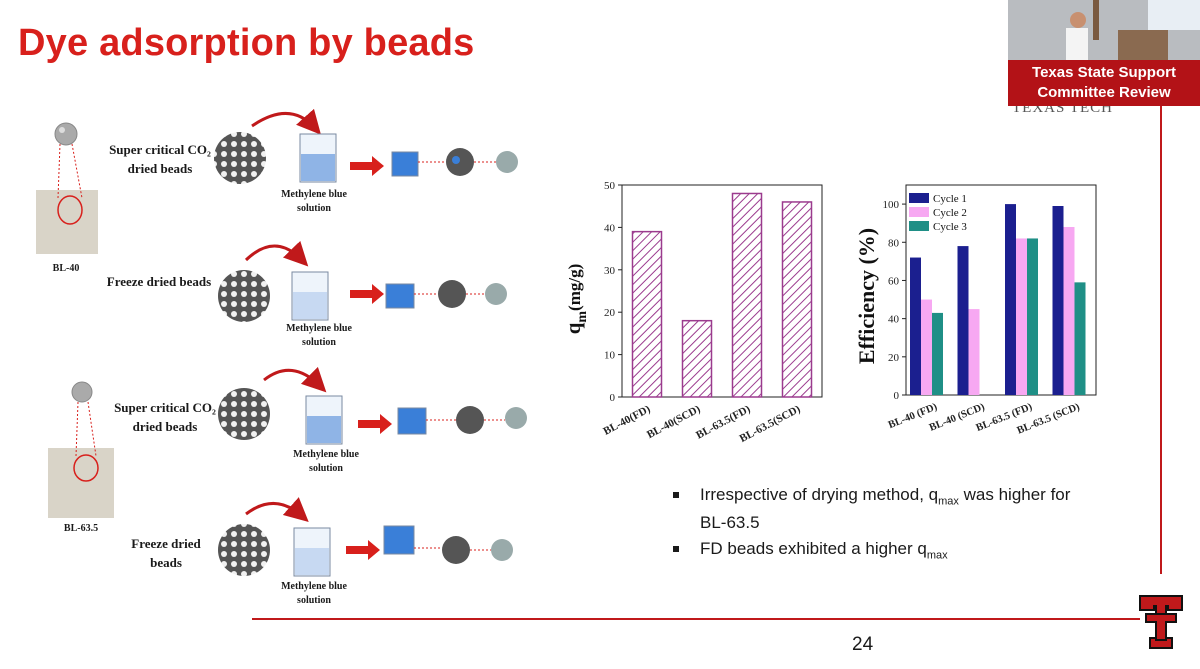  I want to click on y-tick-label-100: 100, so click(891, 205).